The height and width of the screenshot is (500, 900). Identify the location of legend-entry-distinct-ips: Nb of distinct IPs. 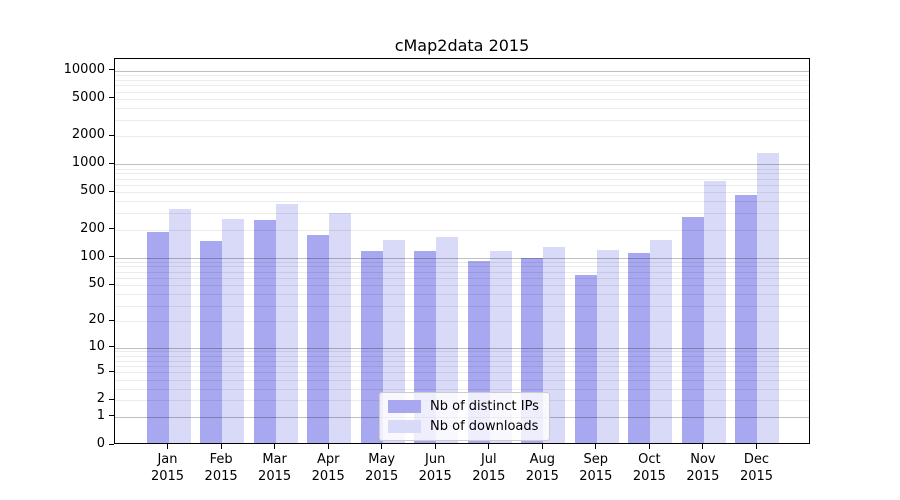
(463, 406).